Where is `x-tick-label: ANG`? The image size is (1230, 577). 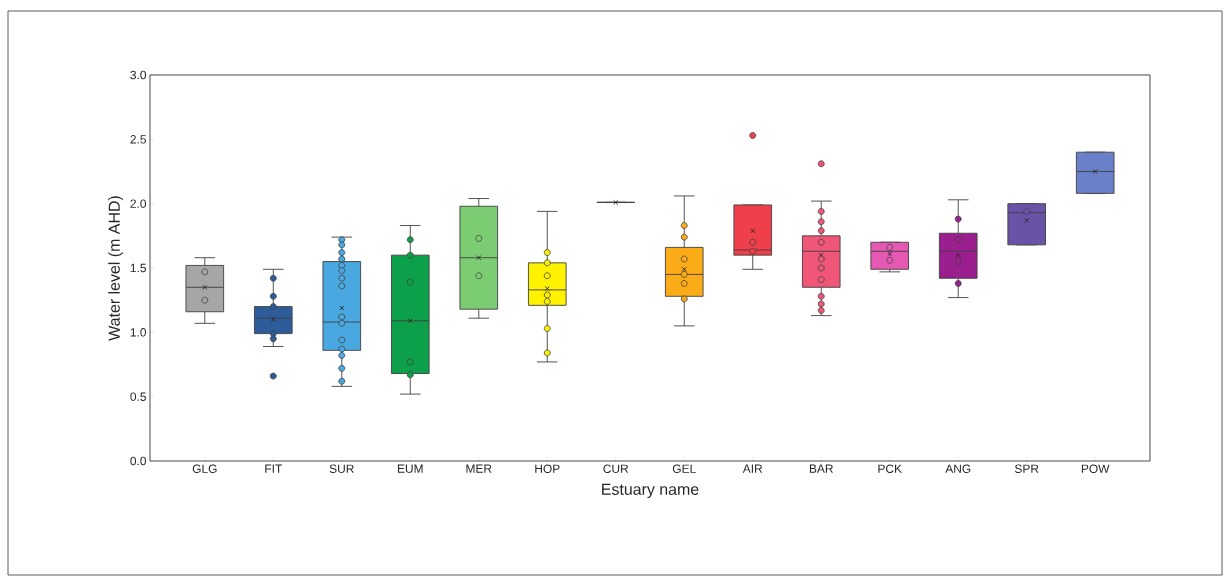 x-tick-label: ANG is located at coordinates (958, 468).